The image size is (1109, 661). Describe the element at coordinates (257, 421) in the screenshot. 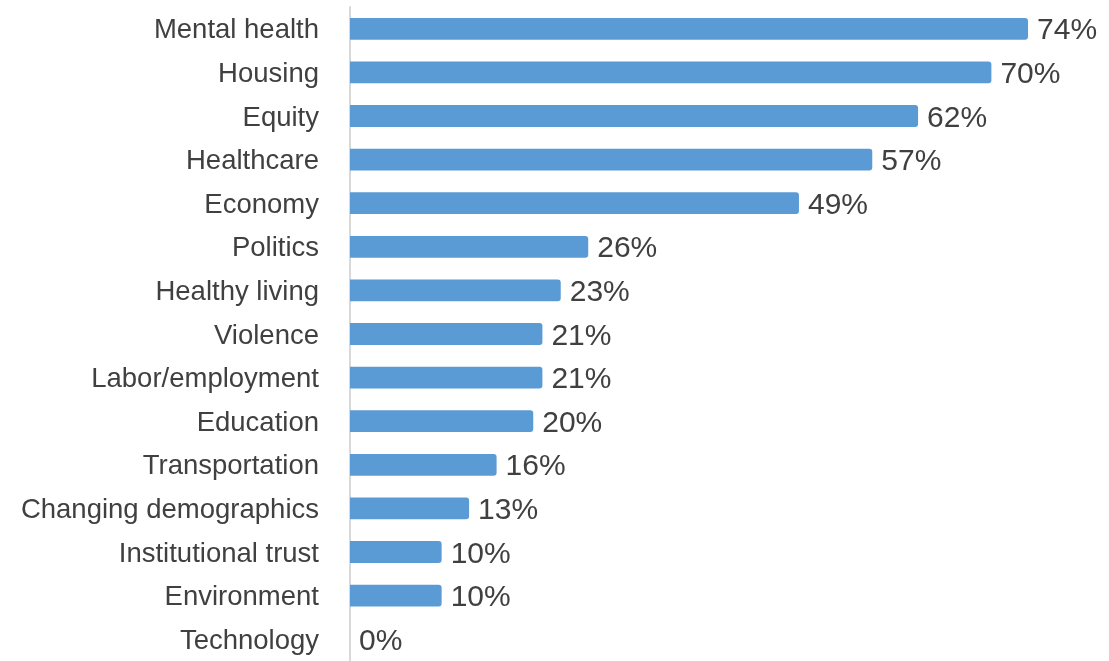

I see `y-tick-label: Education` at that location.